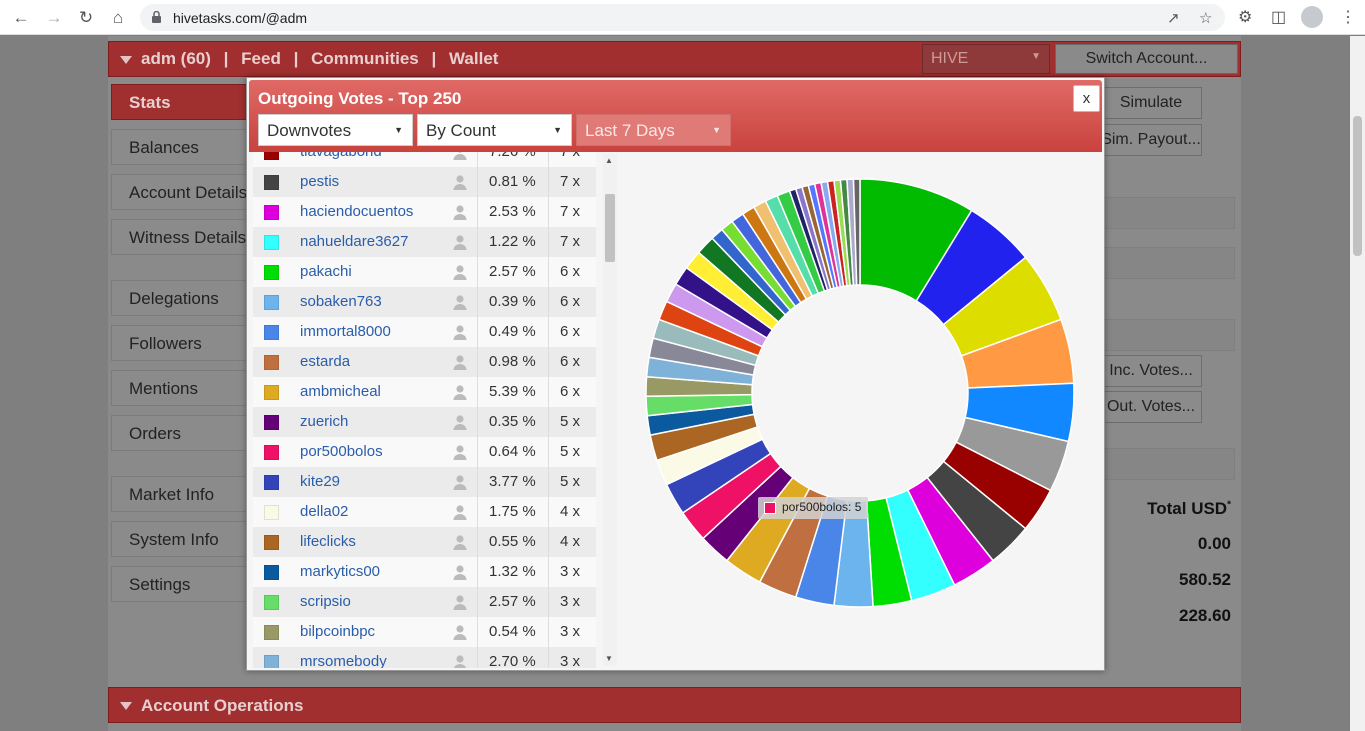  I want to click on kebab-menu-icon: ⋮, so click(1348, 17).